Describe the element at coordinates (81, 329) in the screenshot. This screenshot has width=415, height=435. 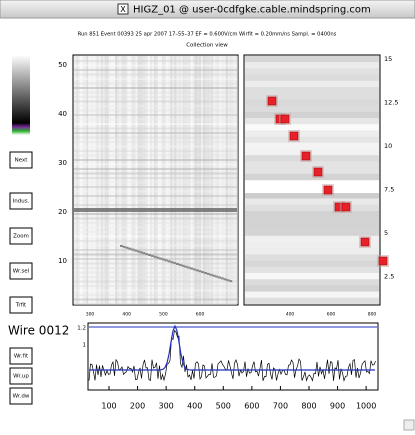
I see `tick-label: 1.2` at that location.